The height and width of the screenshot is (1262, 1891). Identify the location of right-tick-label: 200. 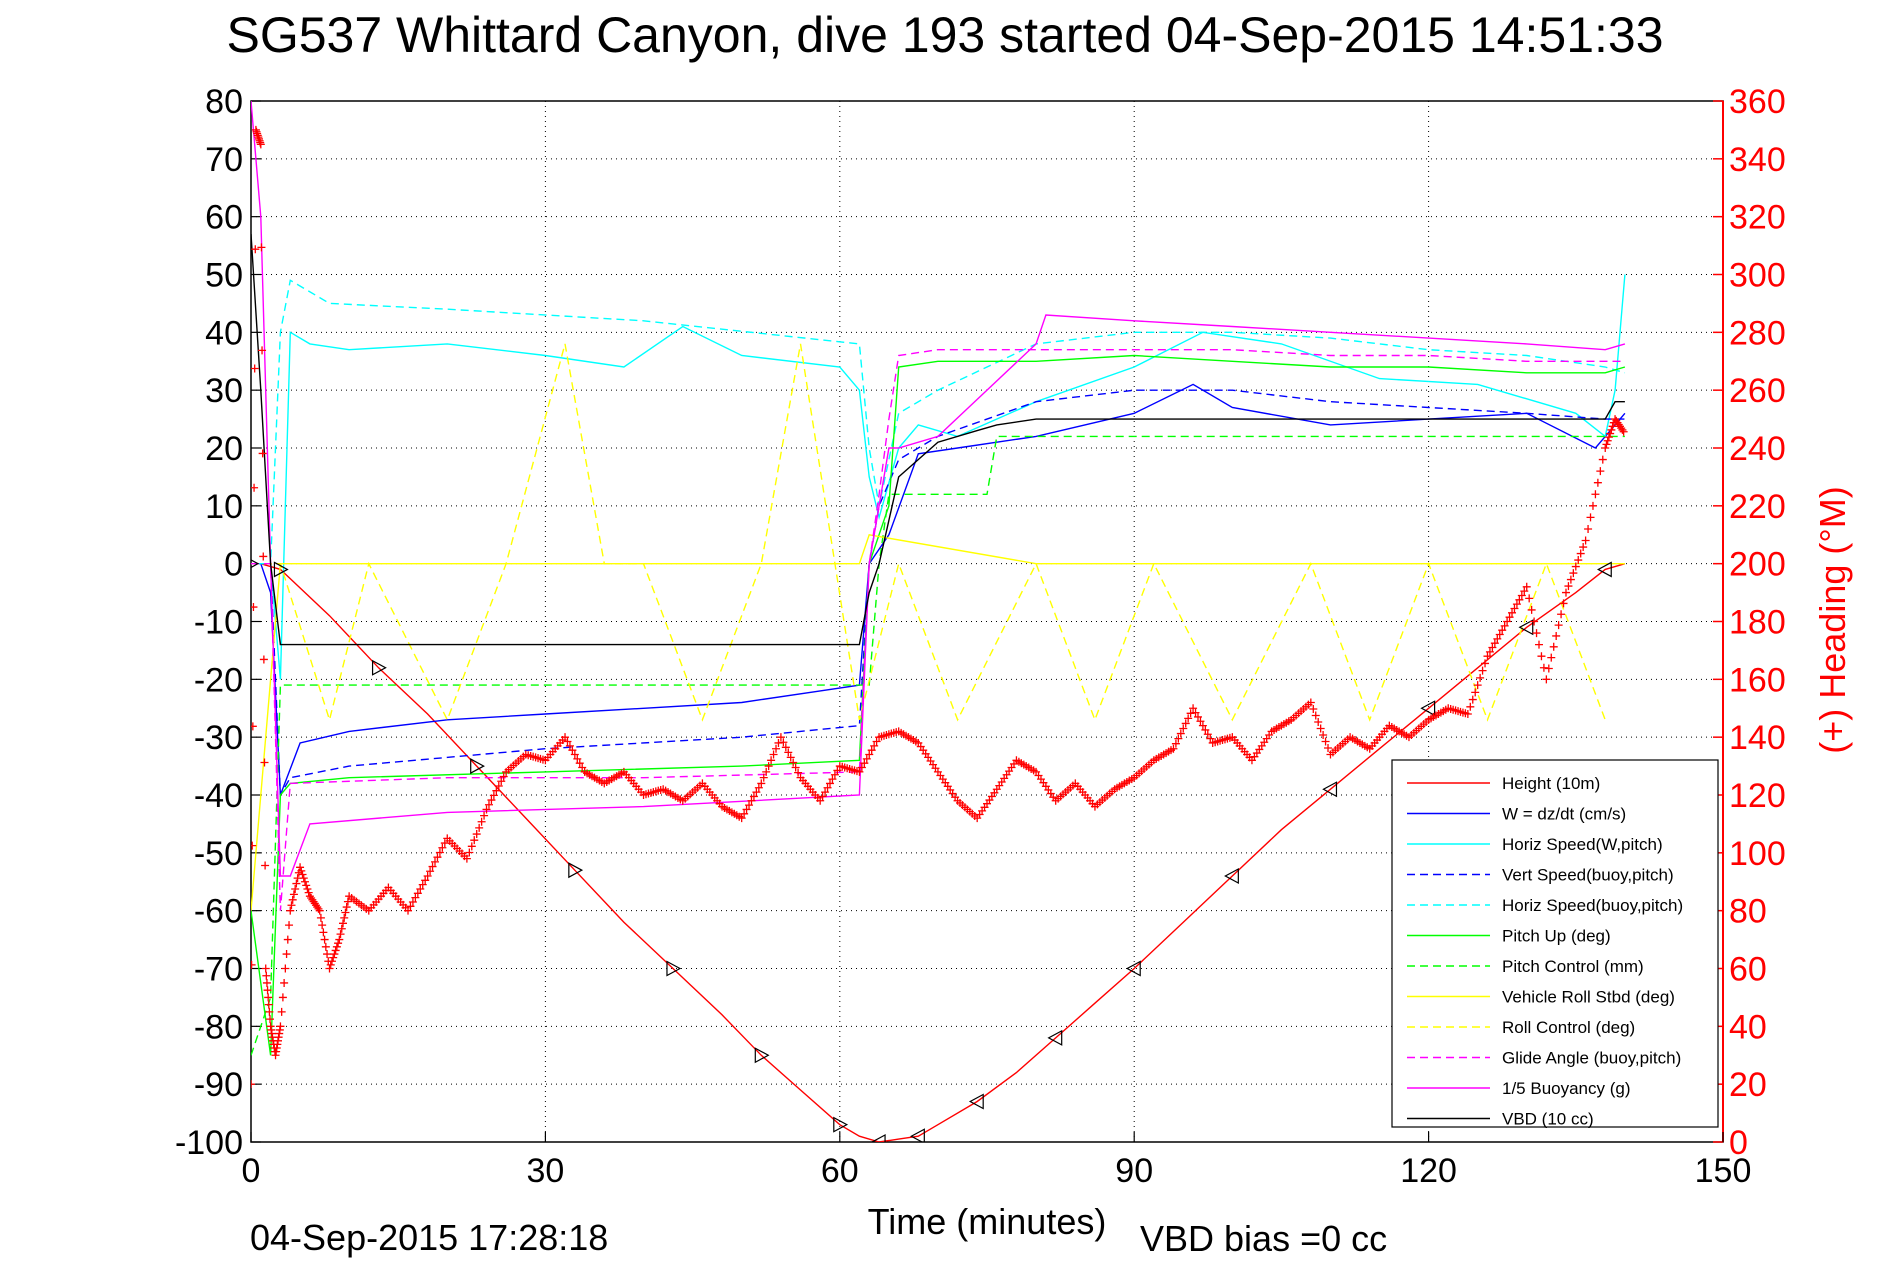
(1757, 565).